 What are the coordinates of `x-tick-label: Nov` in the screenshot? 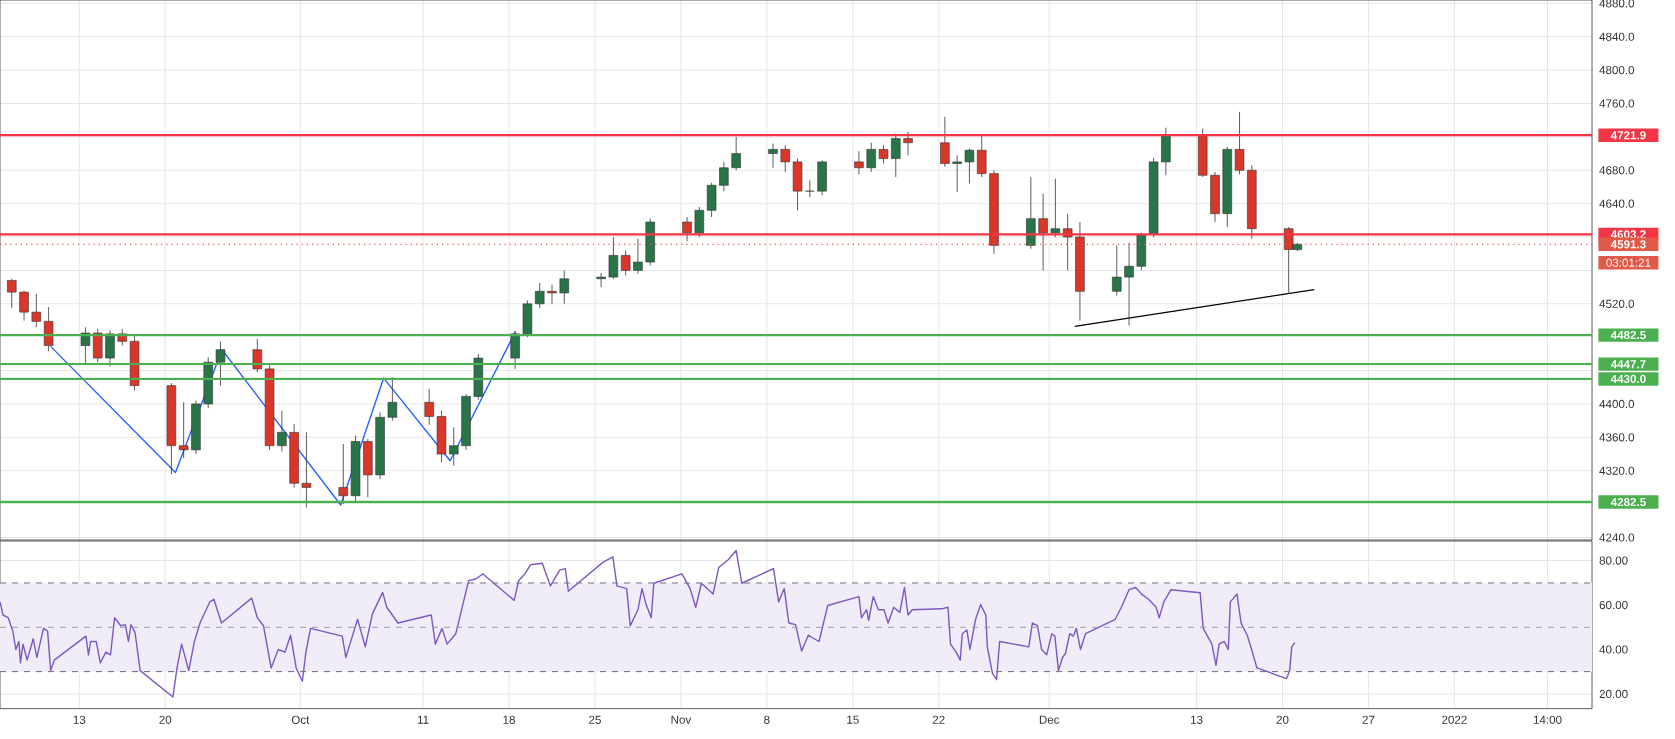 It's located at (681, 719).